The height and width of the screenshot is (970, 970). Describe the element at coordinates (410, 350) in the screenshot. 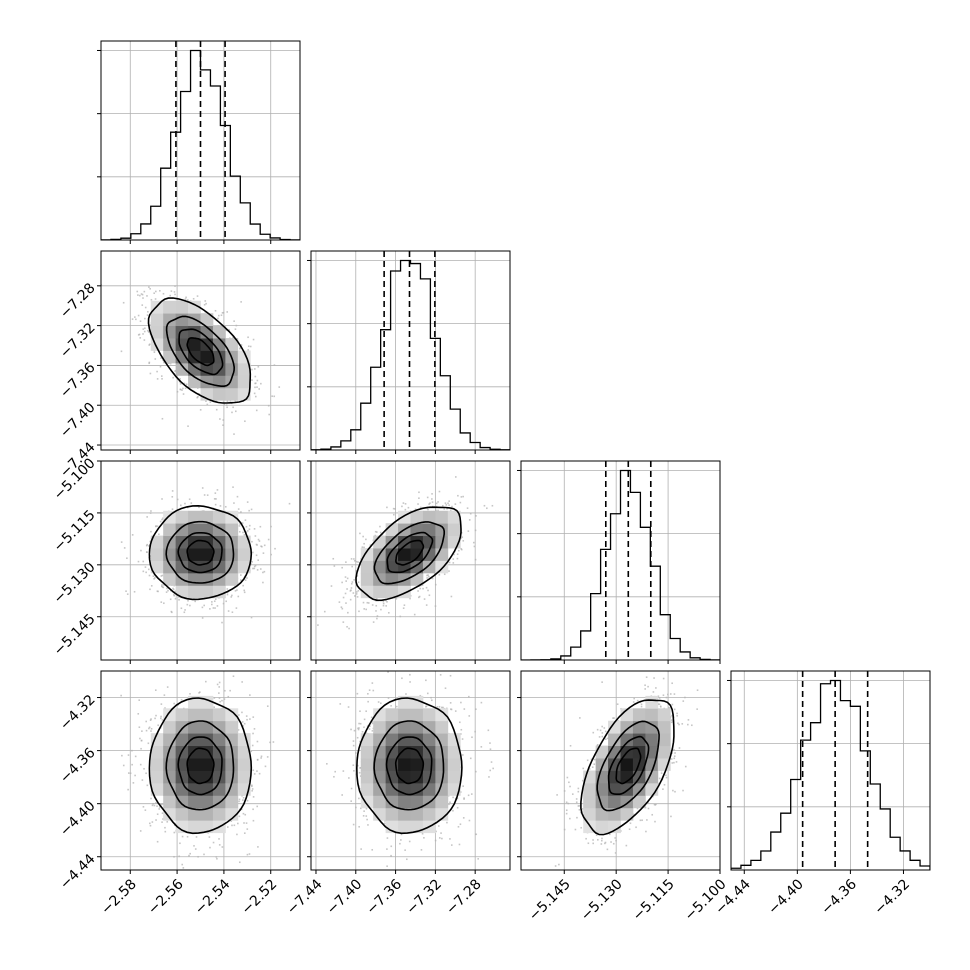

I see `panel-plot-area` at that location.